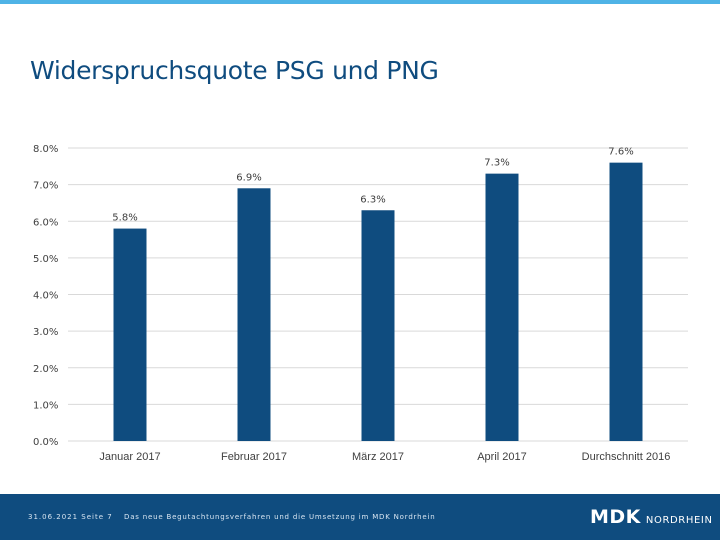  Describe the element at coordinates (378, 457) in the screenshot. I see `x-tick-label: März 2017` at that location.